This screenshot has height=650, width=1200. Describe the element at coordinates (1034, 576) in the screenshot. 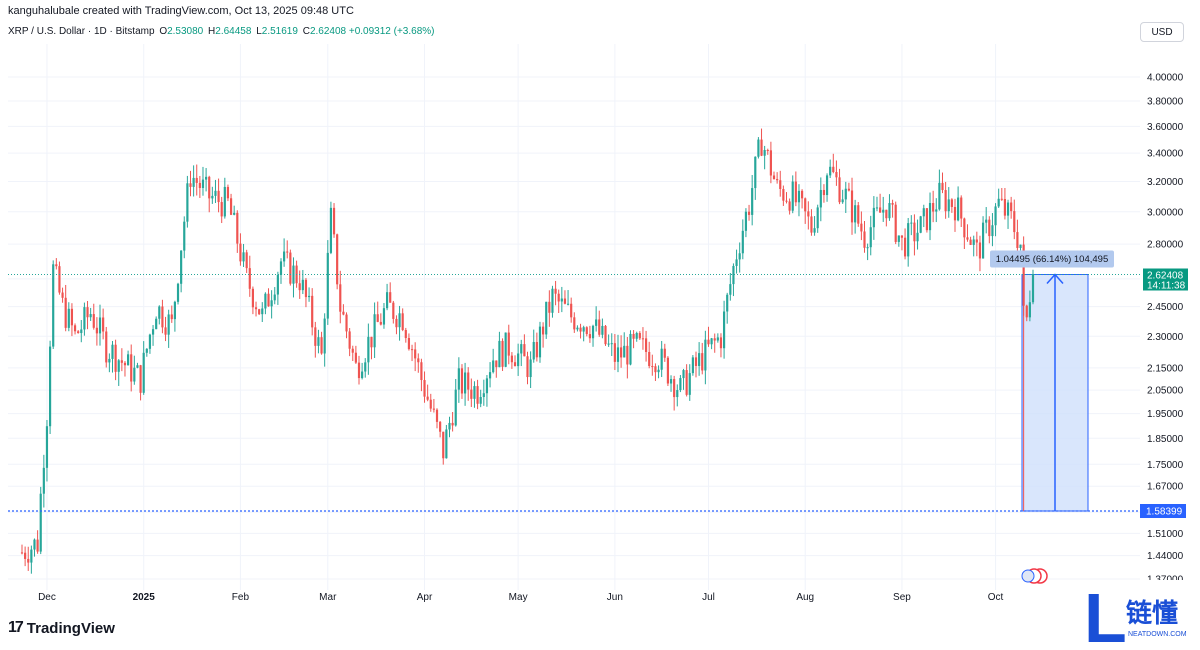

I see `flag-icon` at that location.